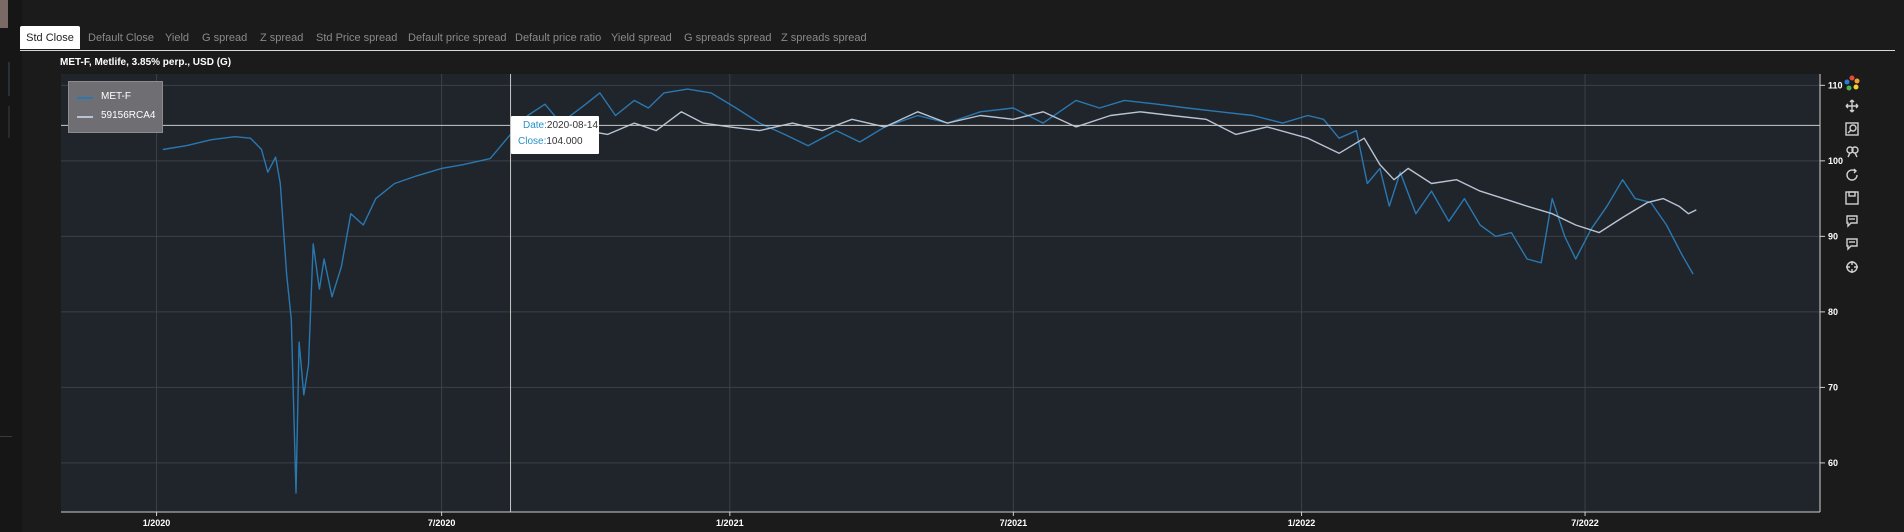  Describe the element at coordinates (555, 135) in the screenshot. I see `hover-tooltip: Date:2020-08-14 Close:104.000` at that location.